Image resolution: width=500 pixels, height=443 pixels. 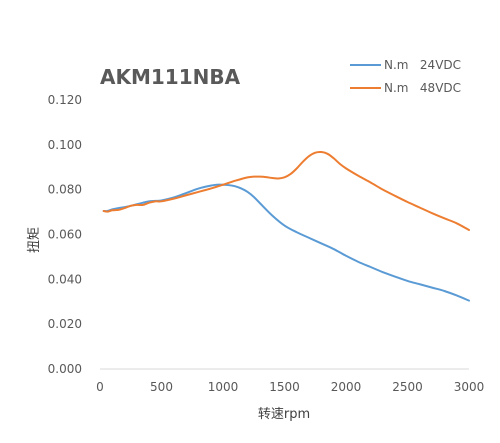 What do you see at coordinates (405, 76) in the screenshot?
I see `legend: N.m 24VDC N.m 48VDC` at bounding box center [405, 76].